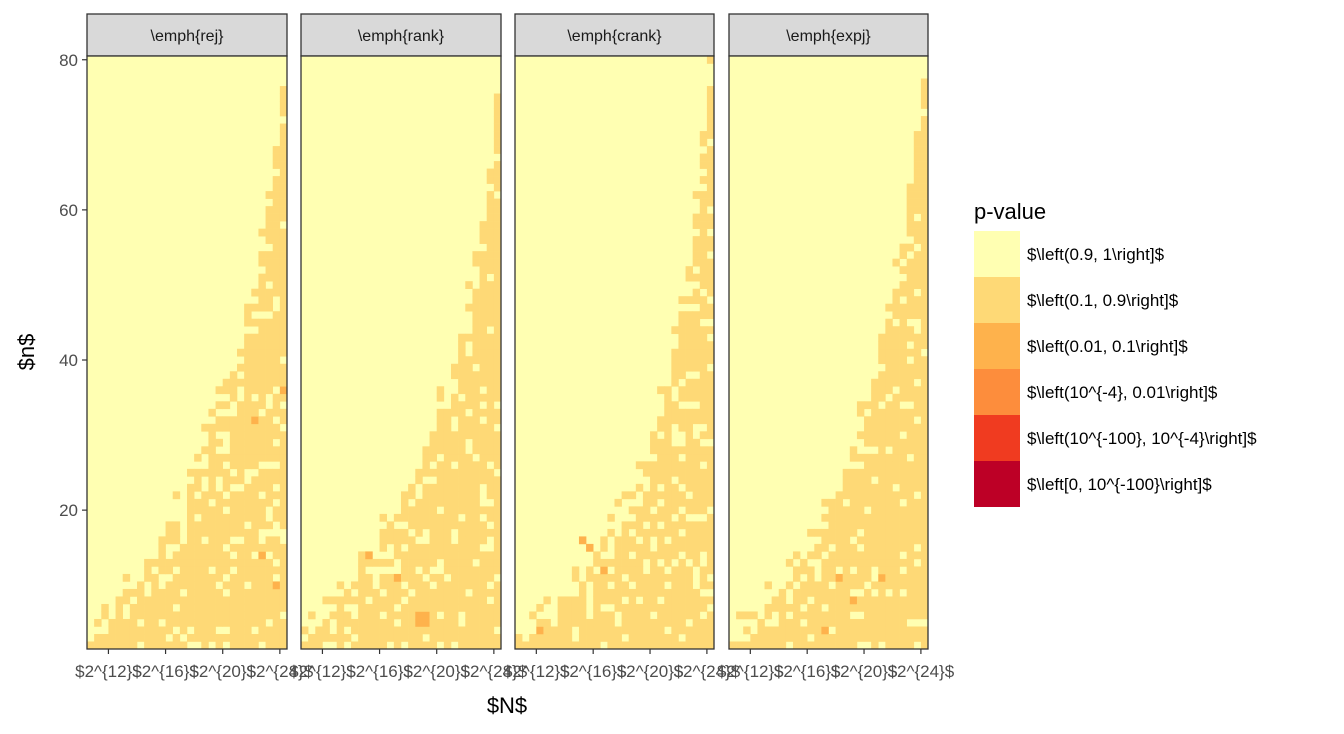 The height and width of the screenshot is (734, 1344). Describe the element at coordinates (68, 60) in the screenshot. I see `y-tick-label: 80` at that location.